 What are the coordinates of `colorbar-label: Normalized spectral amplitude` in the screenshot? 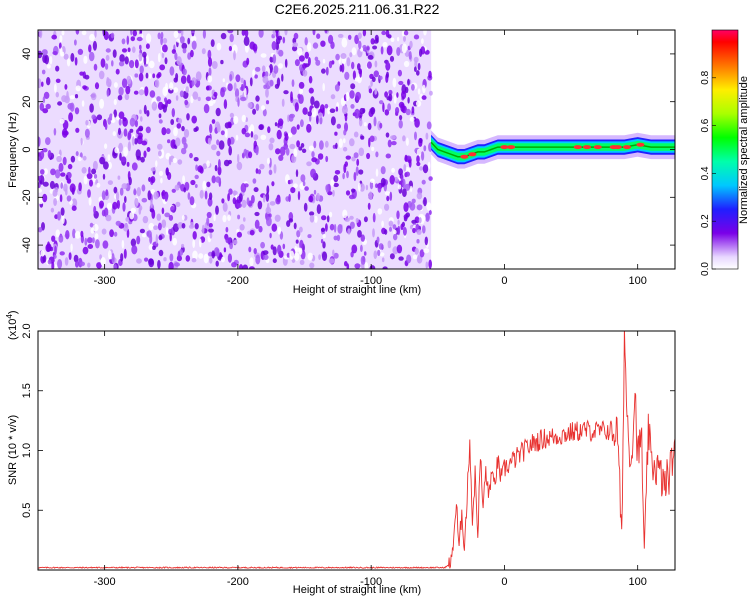 It's located at (744, 150).